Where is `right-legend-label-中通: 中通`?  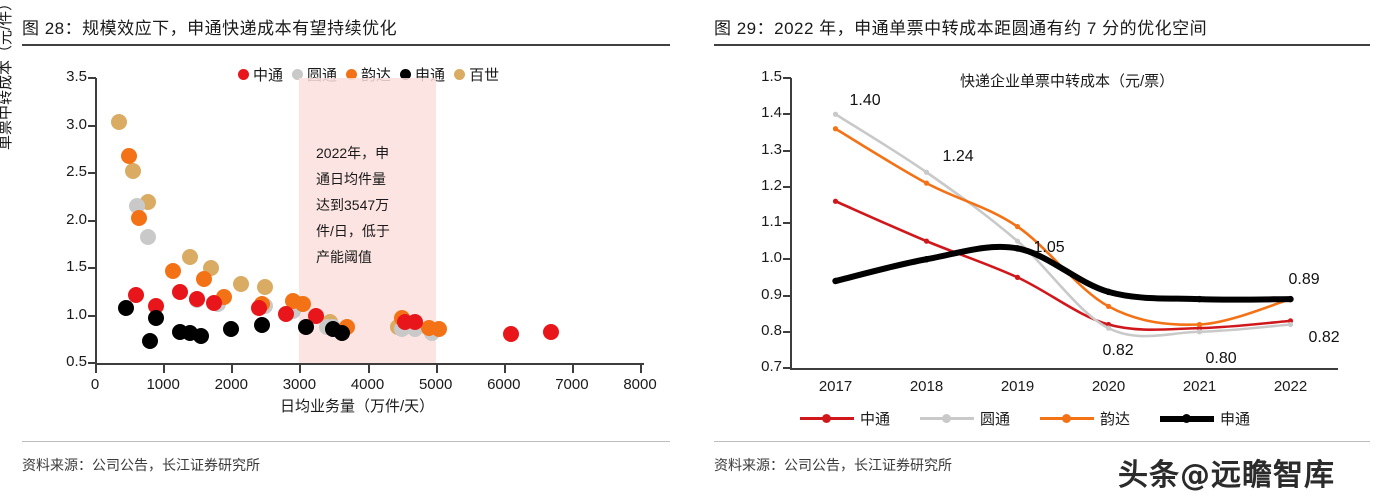
right-legend-label-中通: 中通 is located at coordinates (875, 419).